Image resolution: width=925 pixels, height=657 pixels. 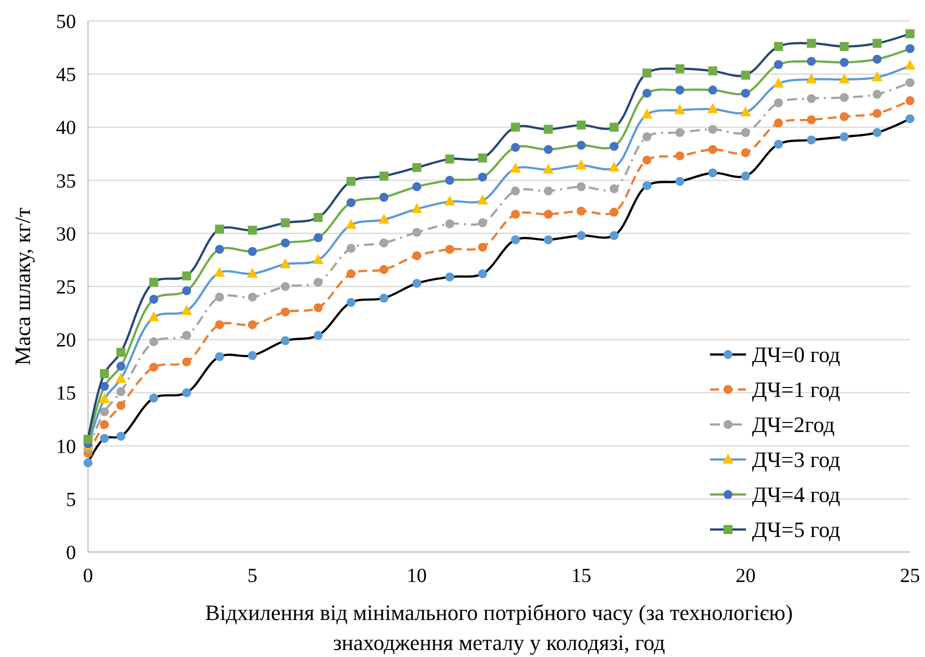 What do you see at coordinates (66, 234) in the screenshot?
I see `y-tick-label: 30` at bounding box center [66, 234].